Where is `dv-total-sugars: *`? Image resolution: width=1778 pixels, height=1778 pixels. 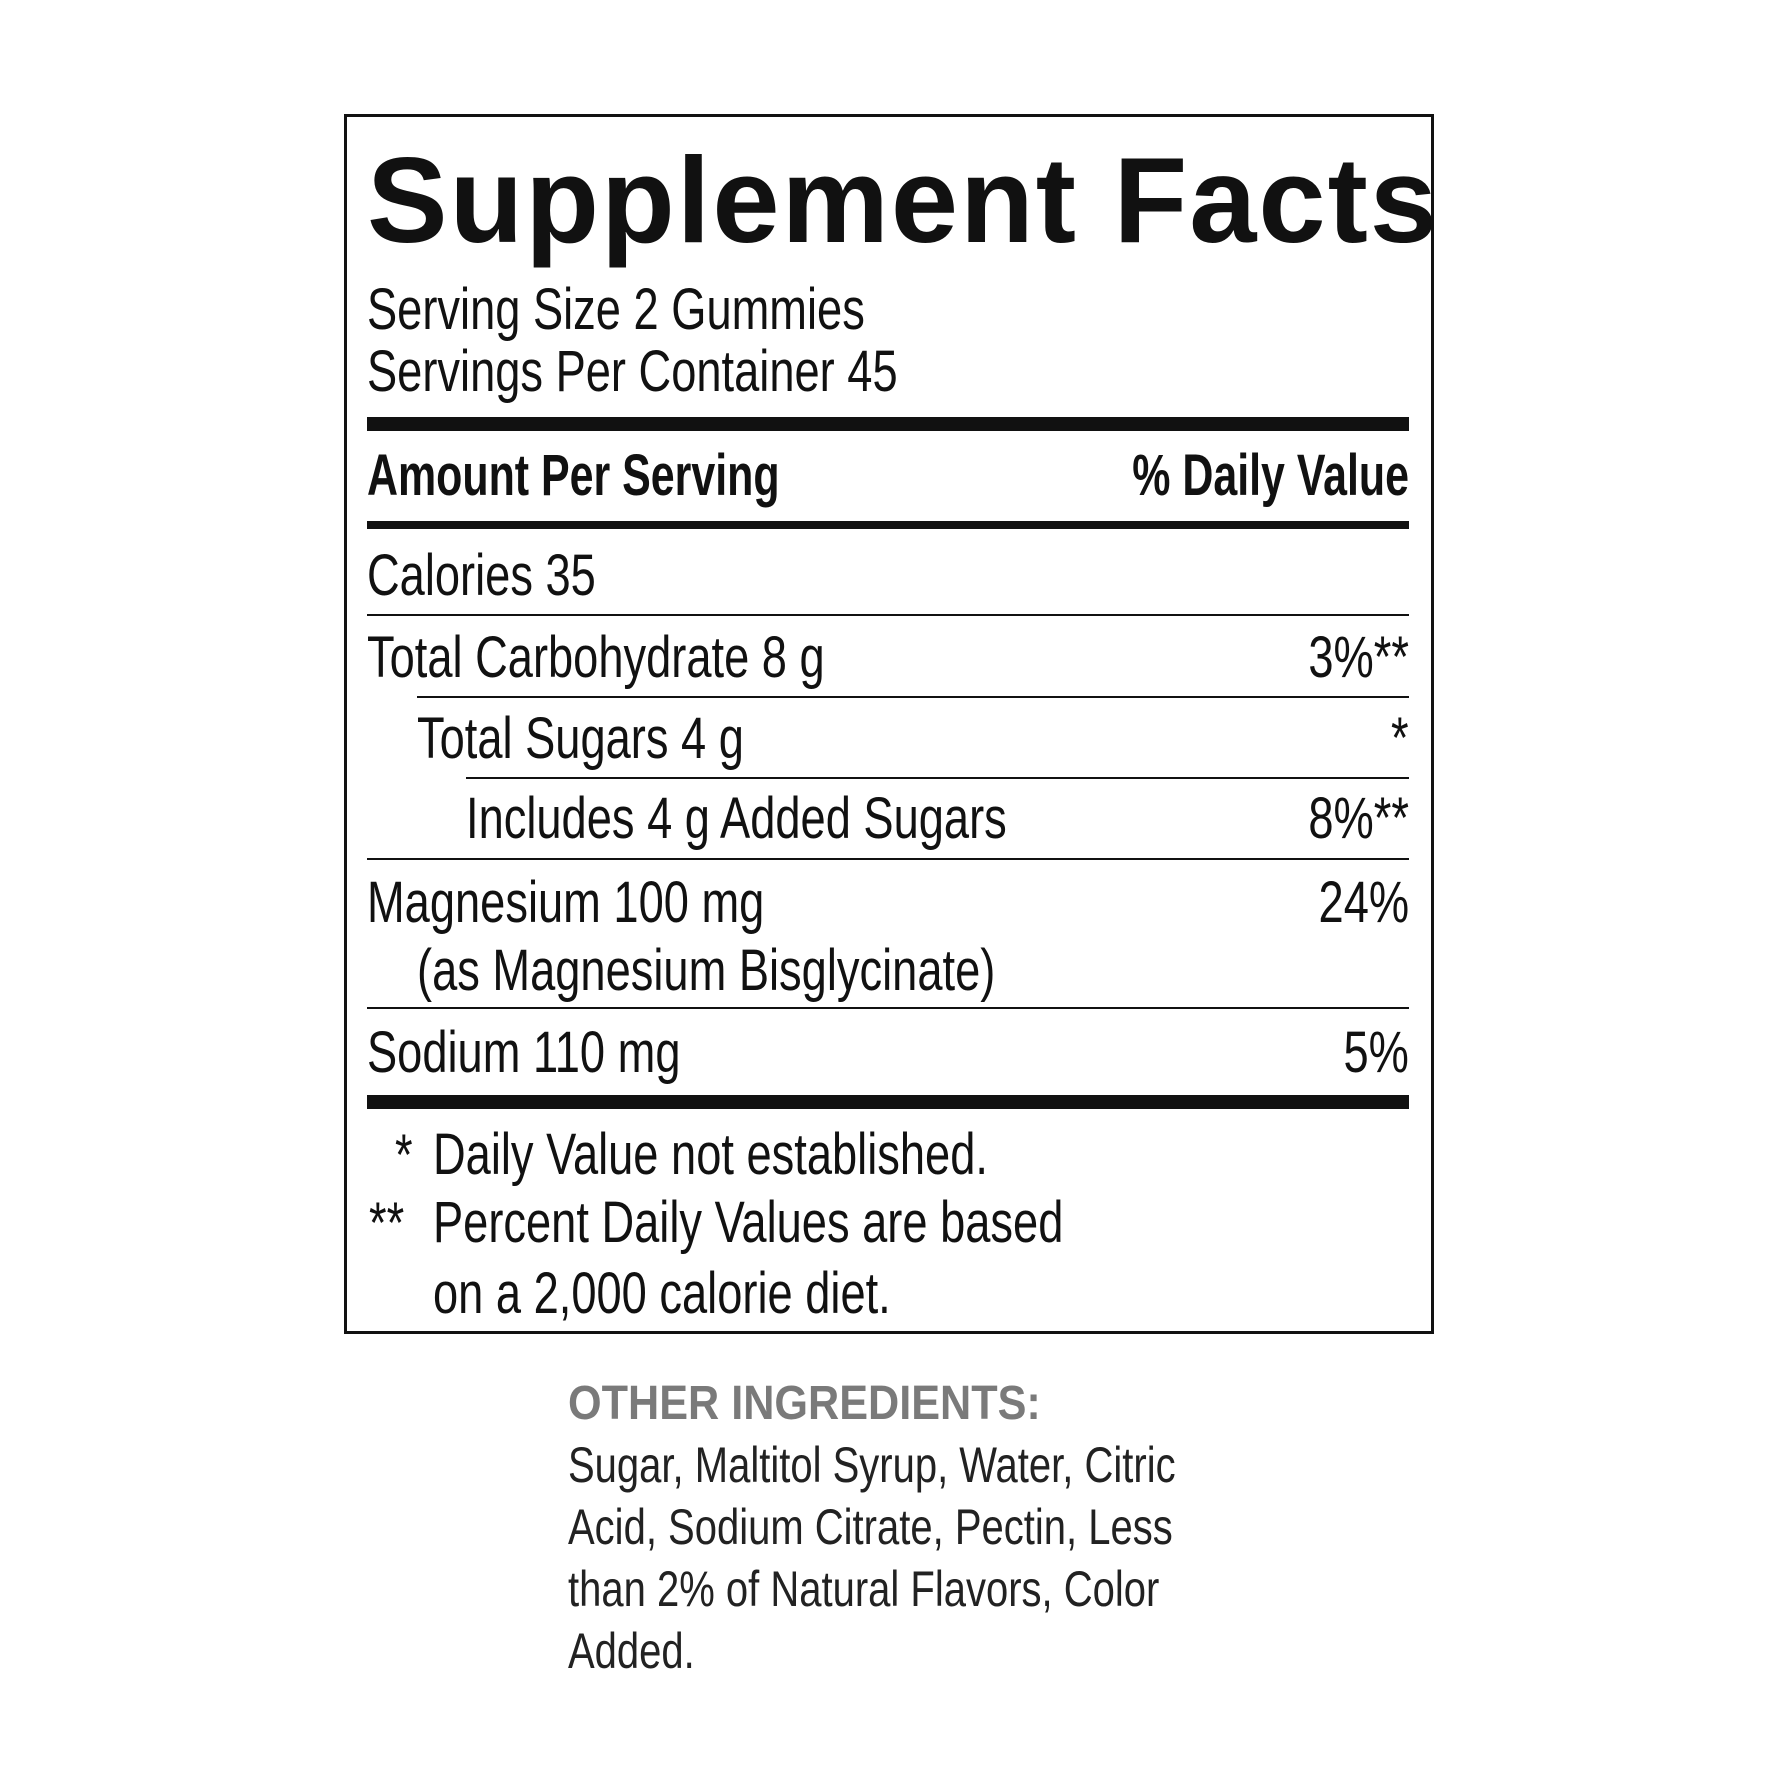 dv-total-sugars: * is located at coordinates (1400, 738).